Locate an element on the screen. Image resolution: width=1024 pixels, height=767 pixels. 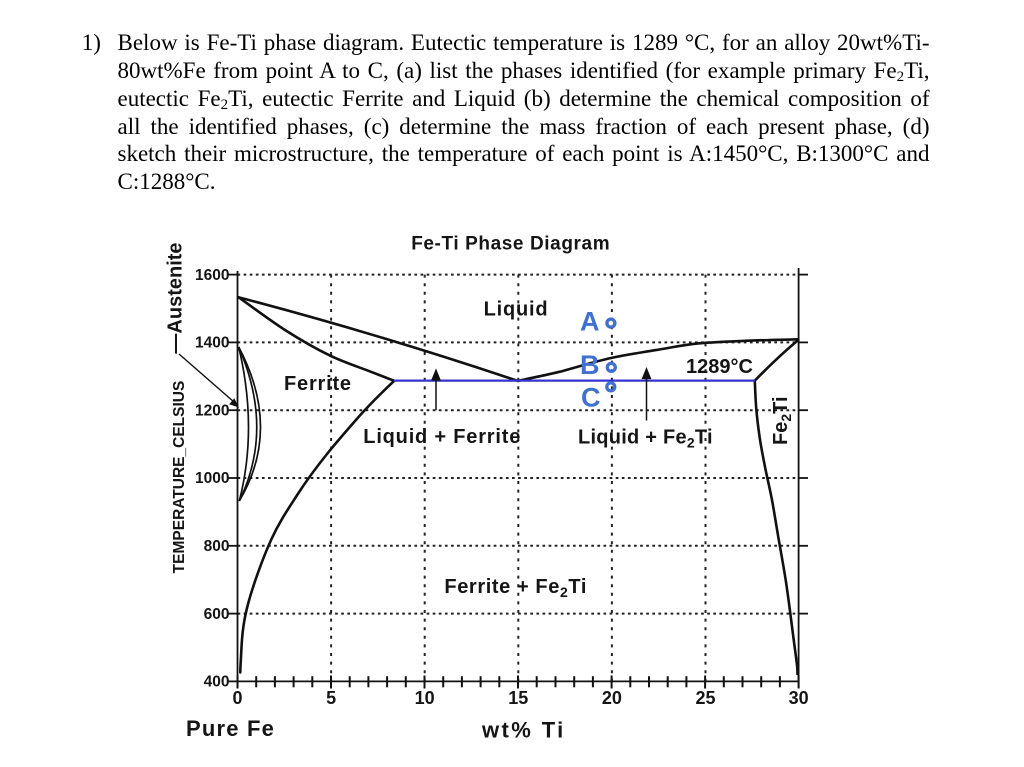
svg-text: Ferrite + Fe2Ti is located at coordinates (515, 588).